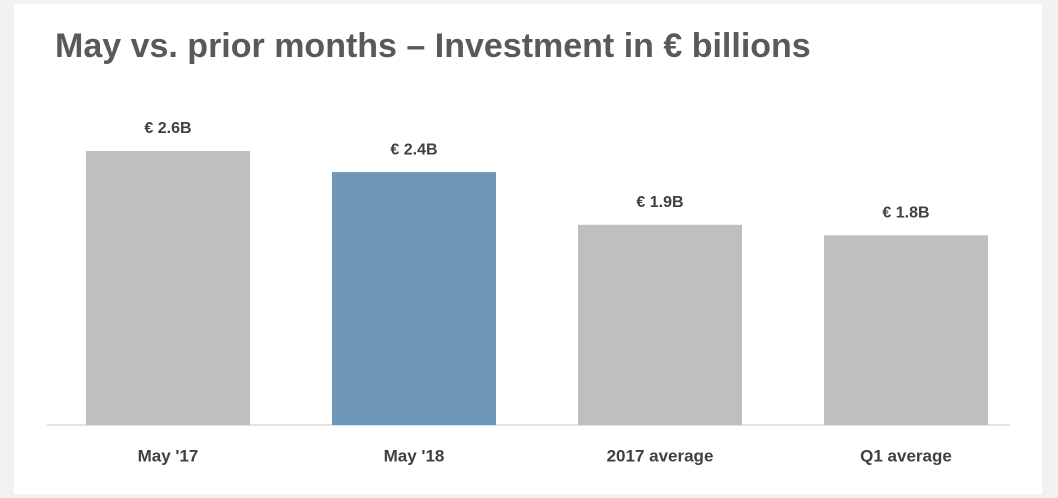  What do you see at coordinates (660, 455) in the screenshot?
I see `x-tick-label: 2017 average` at bounding box center [660, 455].